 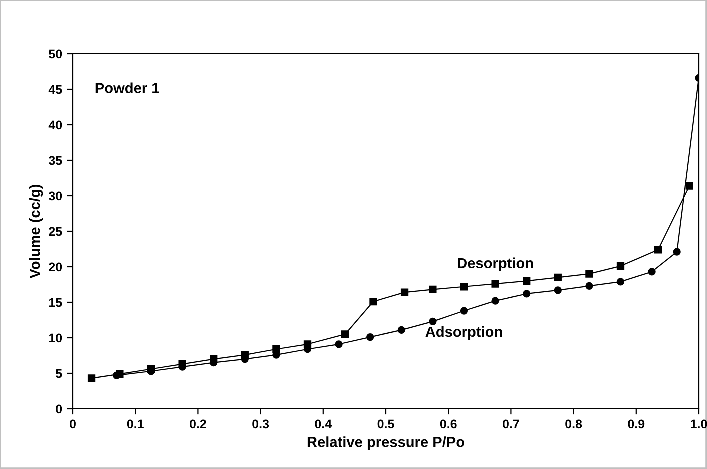 I want to click on y-tick-label: 30, so click(x=55, y=196).